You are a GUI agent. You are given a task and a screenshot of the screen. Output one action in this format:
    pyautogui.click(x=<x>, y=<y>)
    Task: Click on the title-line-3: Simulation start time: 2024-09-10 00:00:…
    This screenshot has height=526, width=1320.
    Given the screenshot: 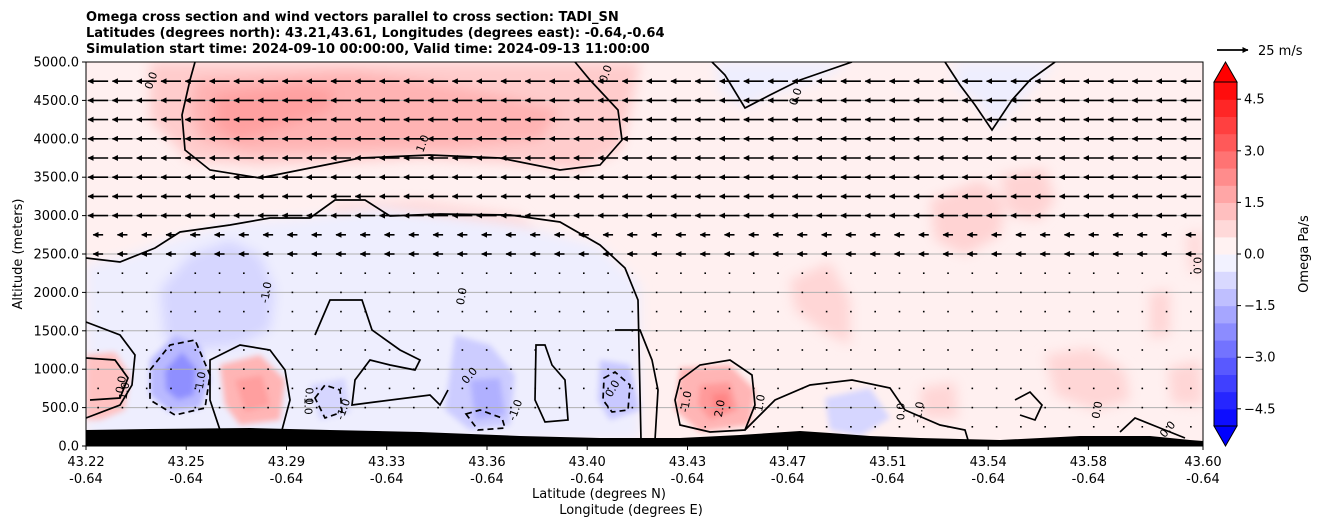 What is the action you would take?
    pyautogui.click(x=368, y=49)
    